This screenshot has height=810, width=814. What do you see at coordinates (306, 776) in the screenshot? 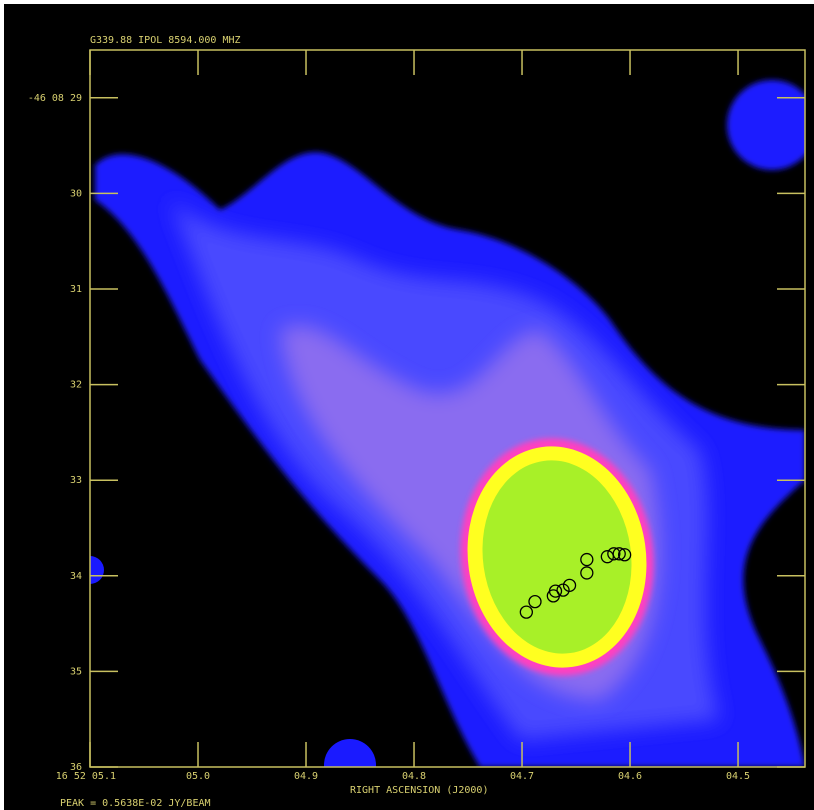
I see `x-tick-label: 04.9` at bounding box center [306, 776].